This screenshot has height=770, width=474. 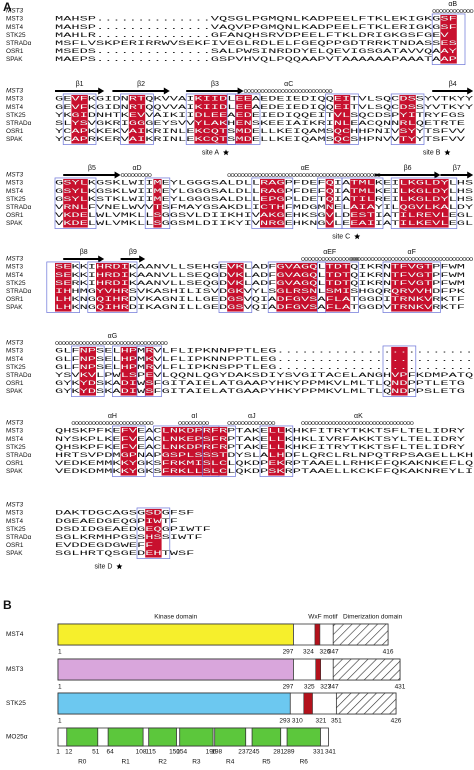 I want to click on residue-number: 237, so click(x=243, y=752).